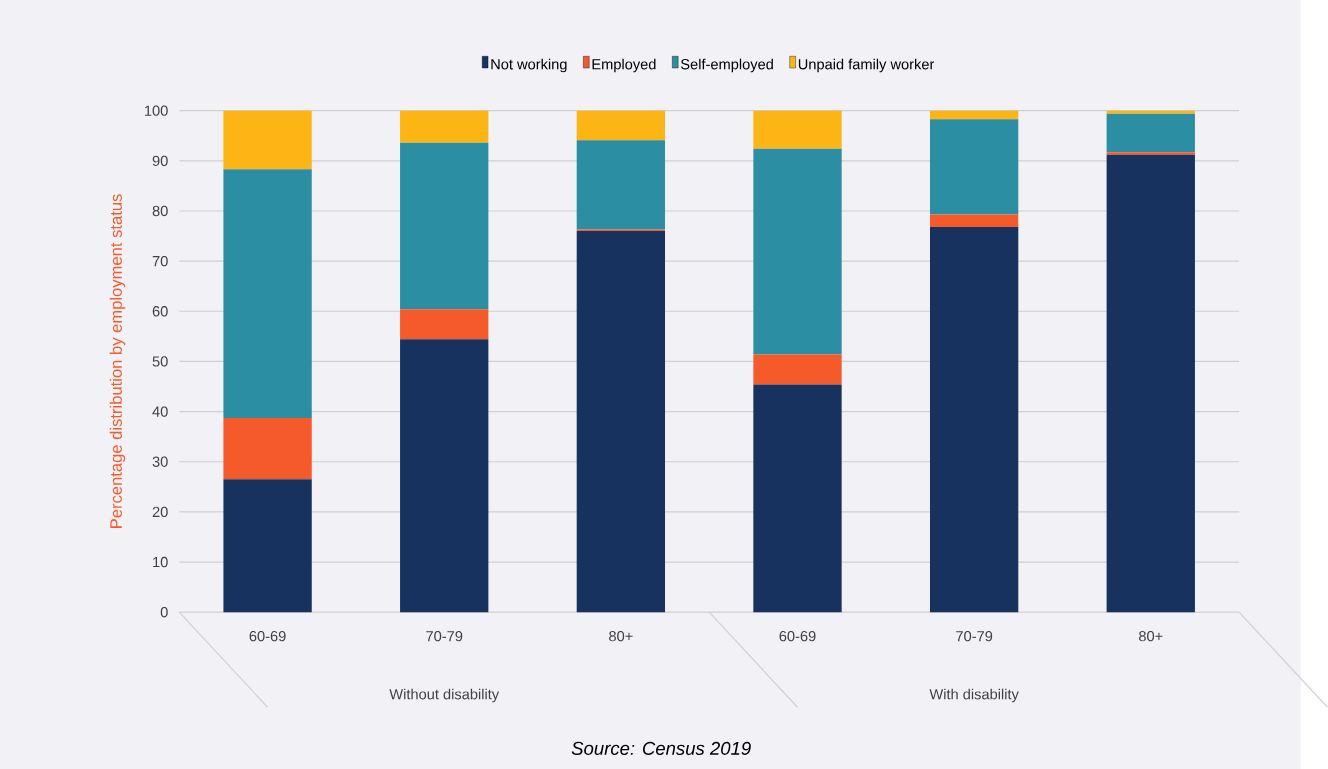  What do you see at coordinates (160, 461) in the screenshot?
I see `y-tick-label: 30` at bounding box center [160, 461].